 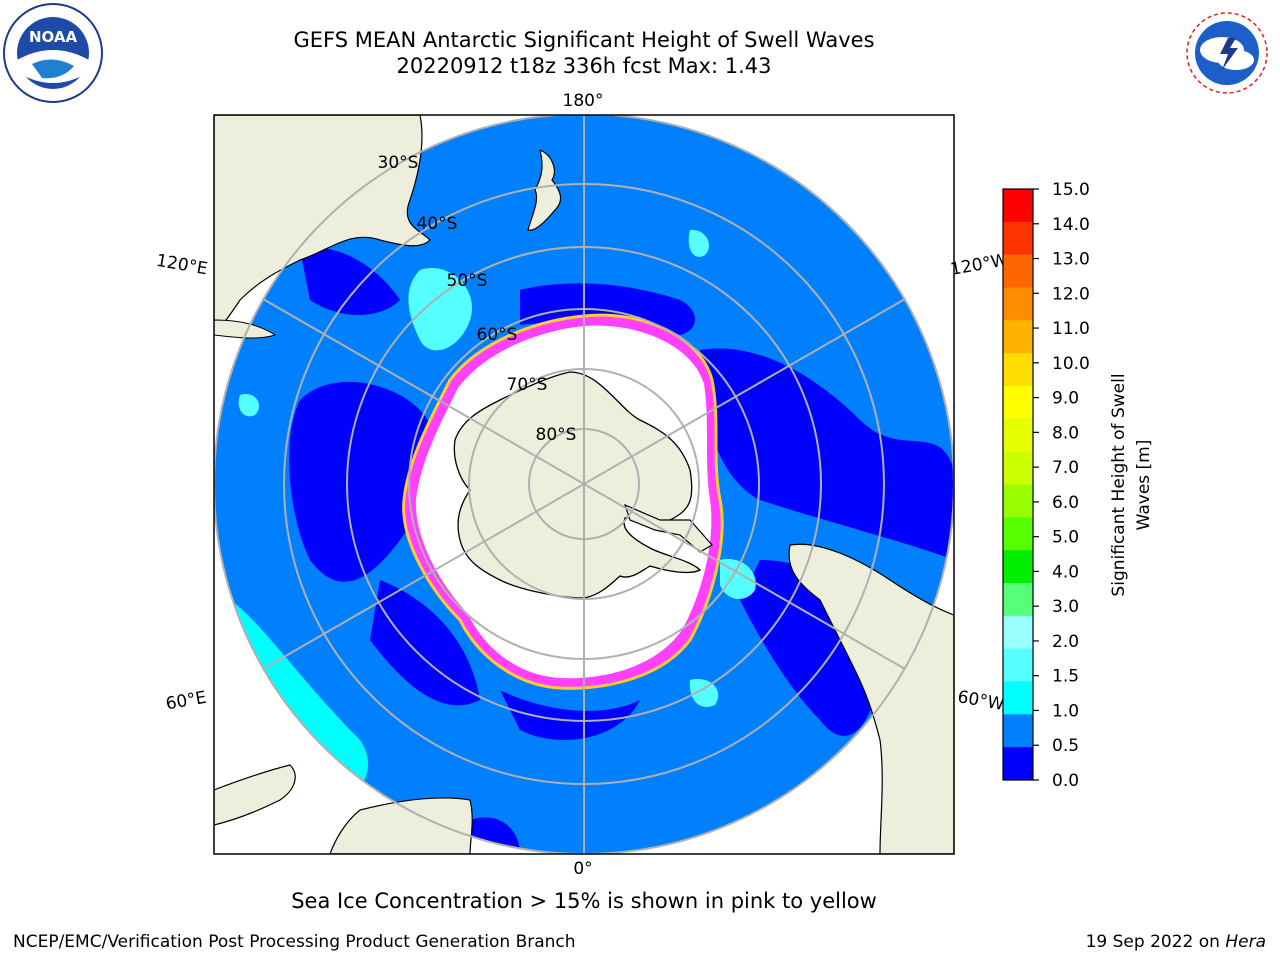 I want to click on lat-label-40s: 40°S, so click(x=437, y=224).